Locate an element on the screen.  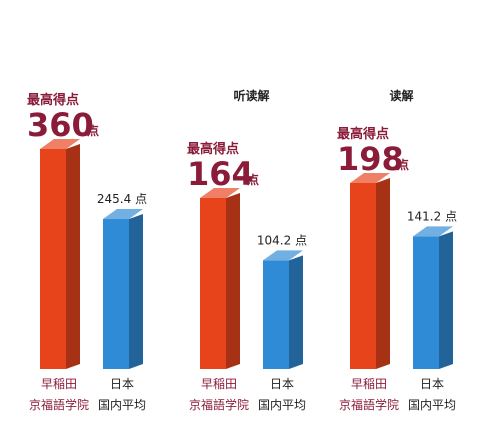
data-label-japan: 104.2 点 is located at coordinates (282, 240).